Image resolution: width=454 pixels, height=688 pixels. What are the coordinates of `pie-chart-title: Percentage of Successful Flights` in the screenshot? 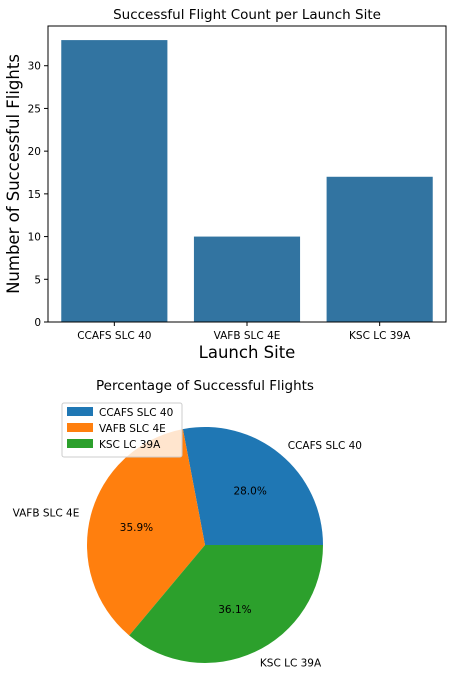 It's located at (205, 386).